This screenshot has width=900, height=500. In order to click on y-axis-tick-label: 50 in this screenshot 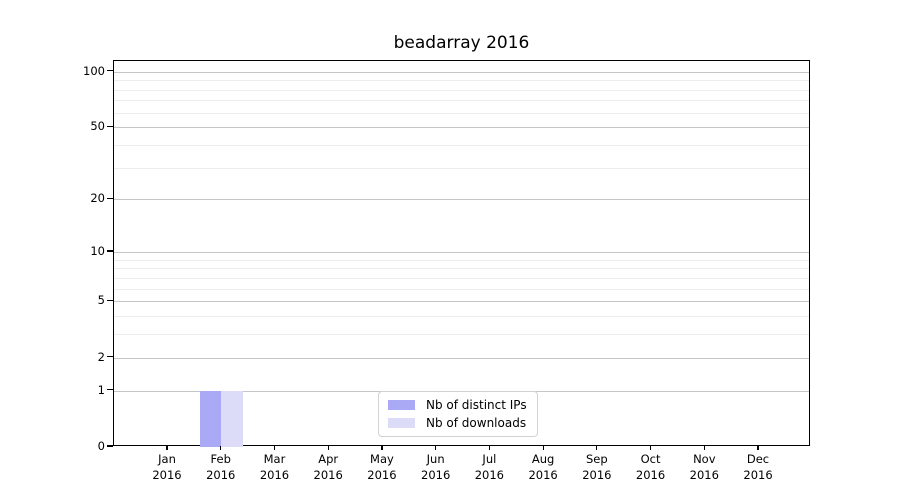, I will do `click(97, 126)`.